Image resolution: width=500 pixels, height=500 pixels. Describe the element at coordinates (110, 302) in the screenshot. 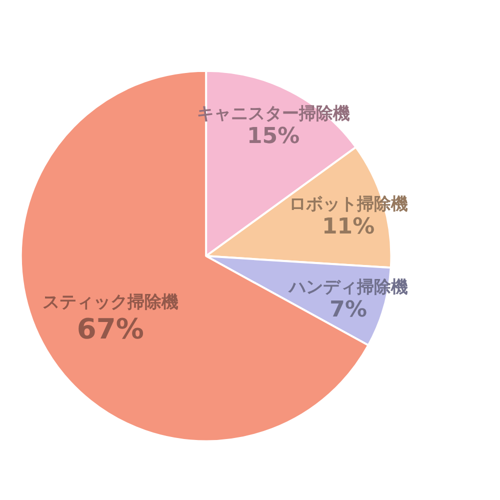

I see `slice-label: スティック掃除機` at that location.